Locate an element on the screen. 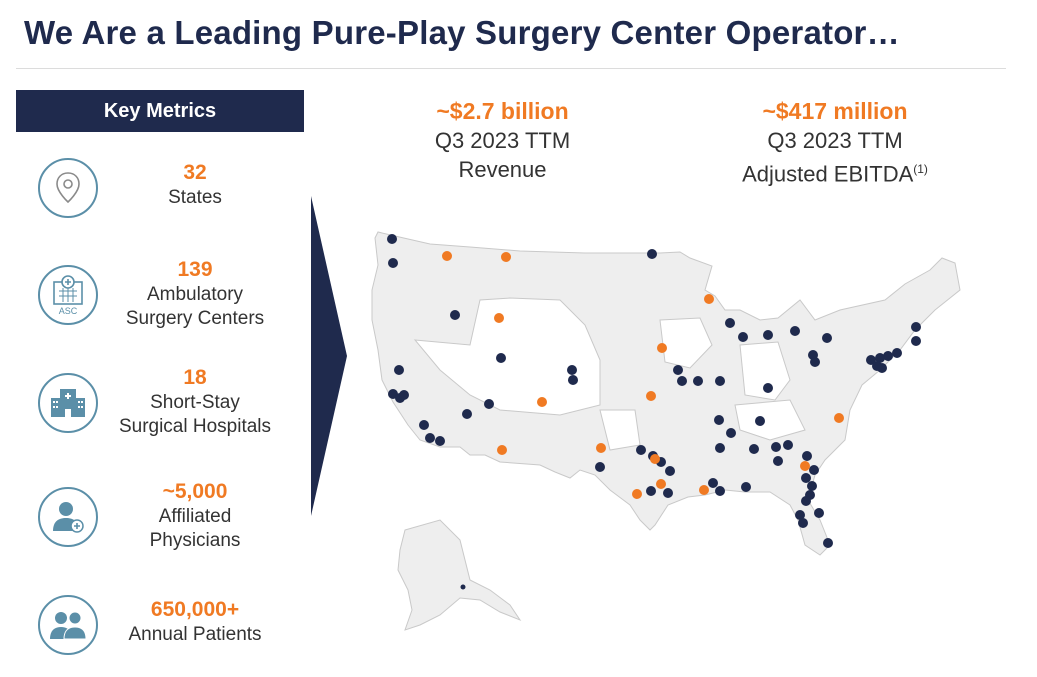  metric-asc: ASC 139 Ambulatory Surgery Centers is located at coordinates (173, 301).